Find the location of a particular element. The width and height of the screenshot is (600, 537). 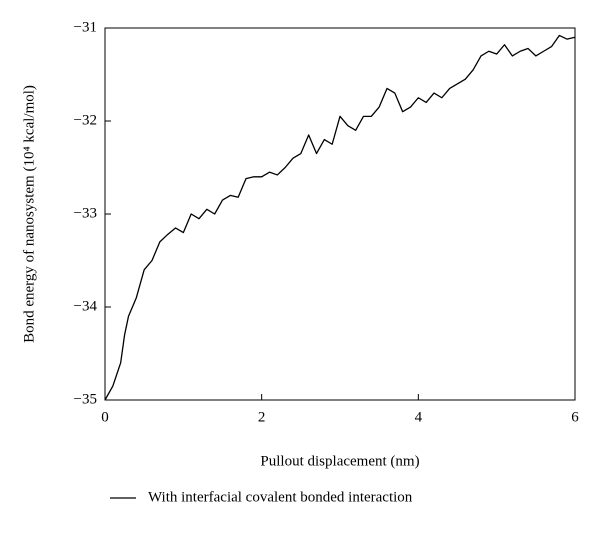

y-tick-label: −32 is located at coordinates (85, 120).